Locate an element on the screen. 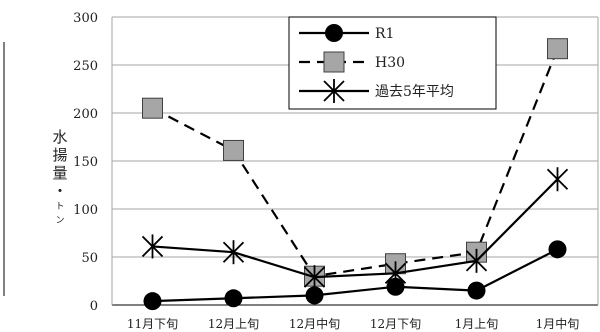  ylabel-char: ・ is located at coordinates (60, 191).